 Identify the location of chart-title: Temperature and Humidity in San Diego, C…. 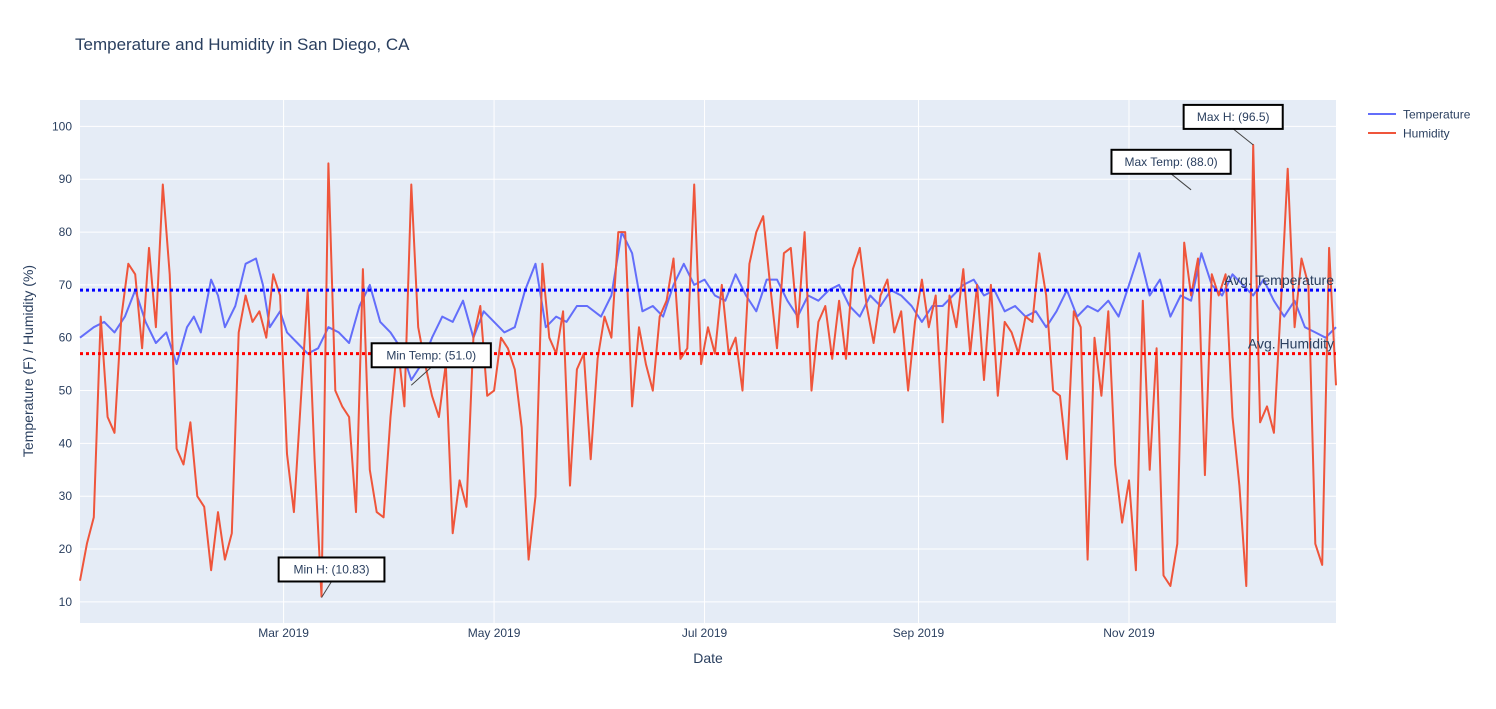
(242, 44).